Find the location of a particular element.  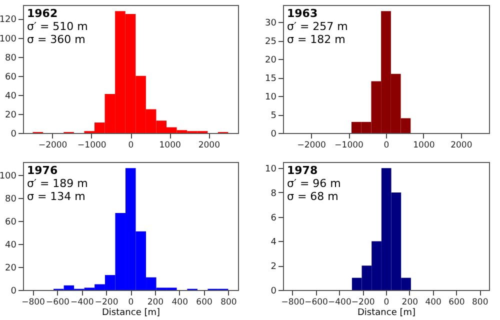

y-tick-label: 30 is located at coordinates (271, 23).